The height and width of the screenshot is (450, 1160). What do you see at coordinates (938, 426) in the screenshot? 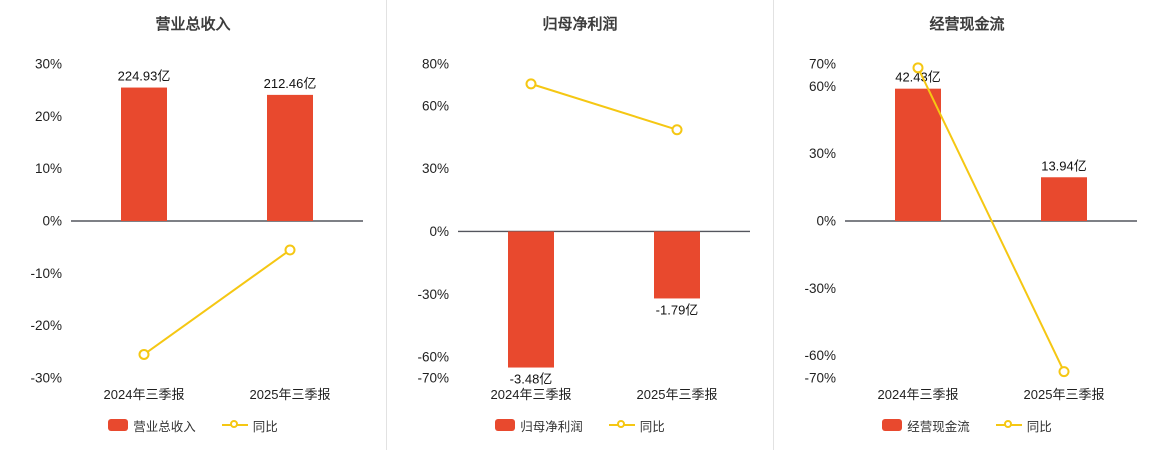
I see `legend-label: 经营现金流` at bounding box center [938, 426].